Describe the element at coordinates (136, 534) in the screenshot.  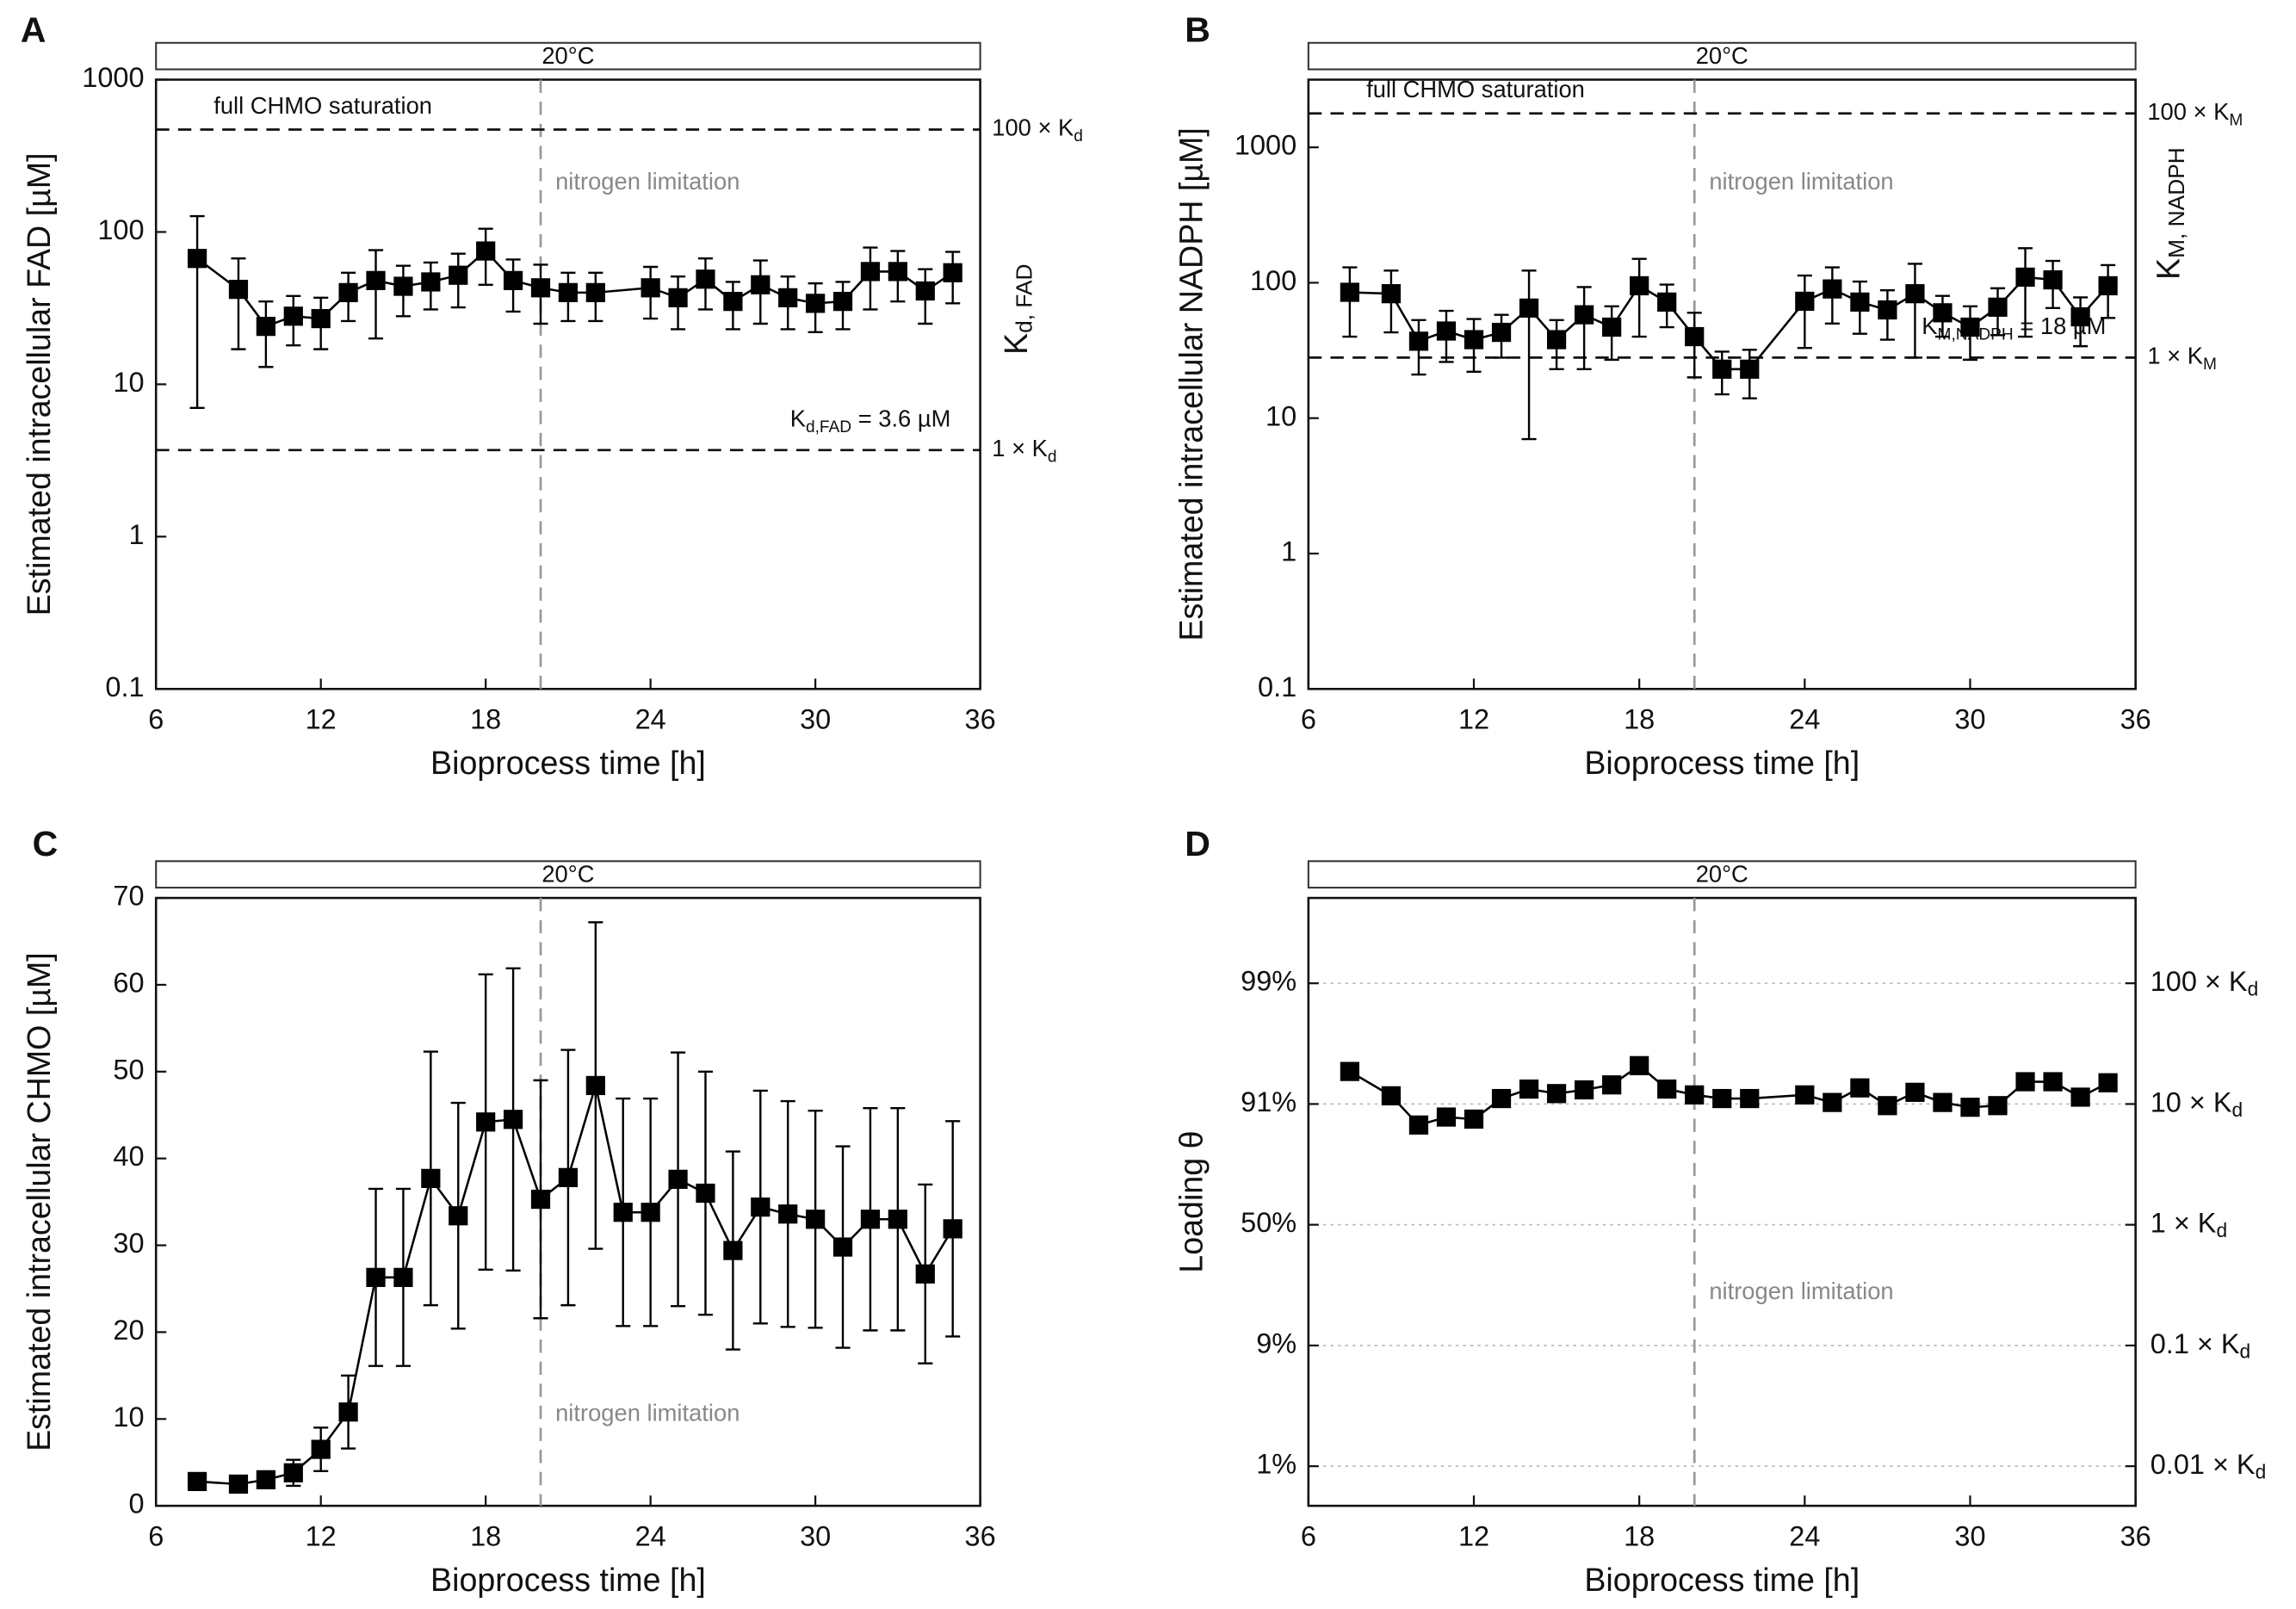
I see `y-tick-label: 1` at that location.